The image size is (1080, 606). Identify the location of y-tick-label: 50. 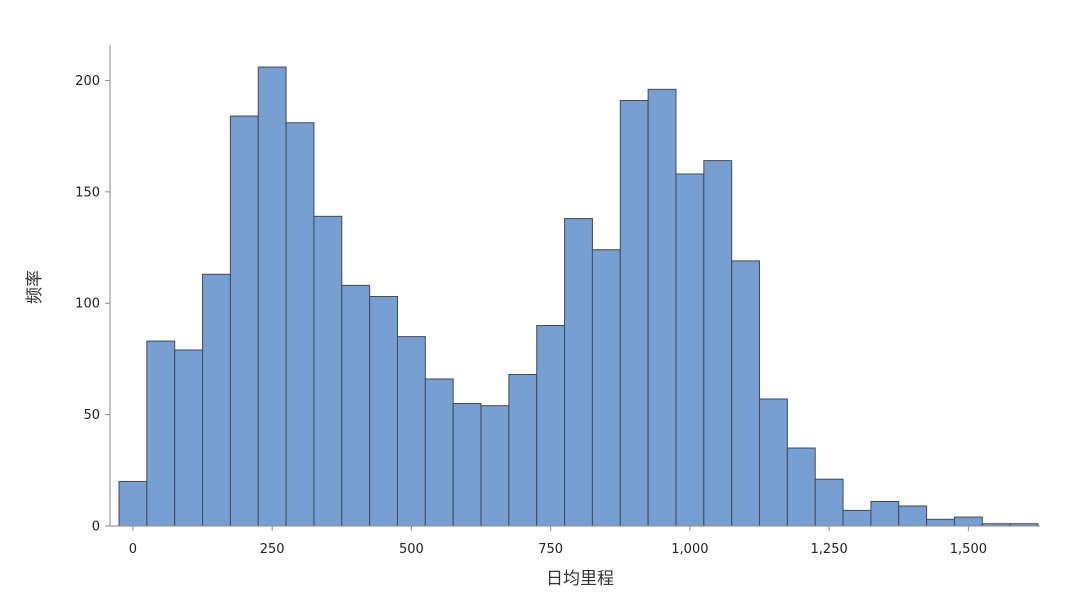
(91, 415).